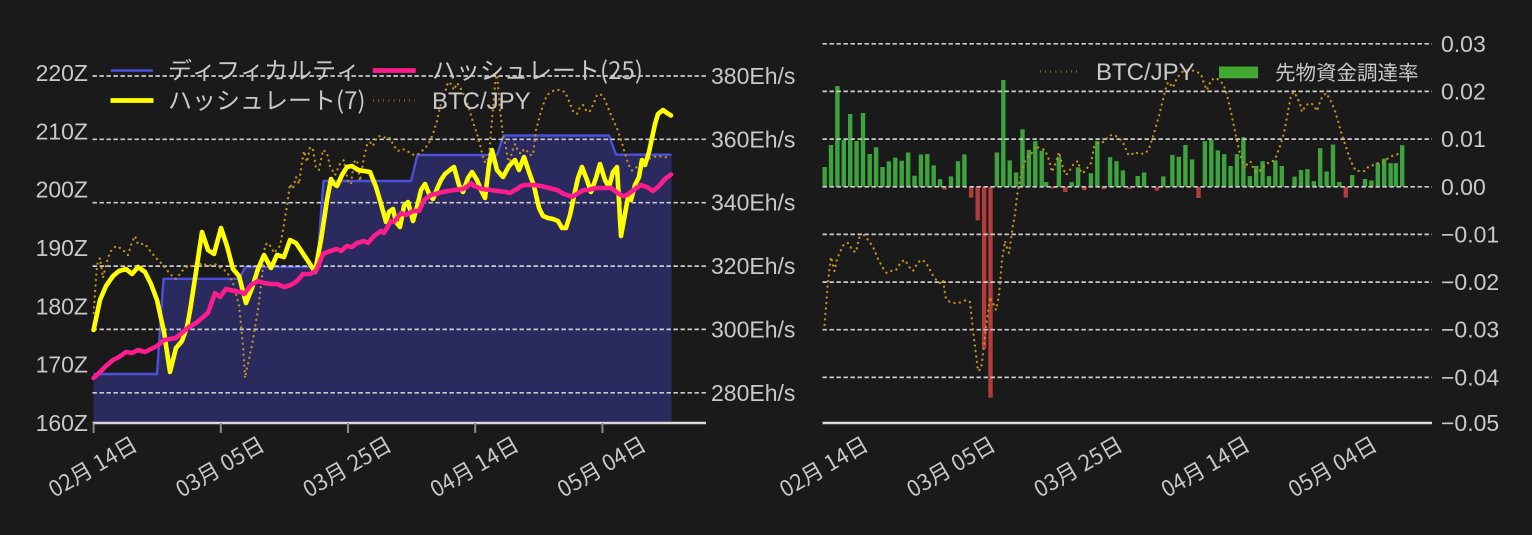 This screenshot has width=1532, height=535. What do you see at coordinates (1463, 44) in the screenshot?
I see `svg-text: 0.03` at bounding box center [1463, 44].